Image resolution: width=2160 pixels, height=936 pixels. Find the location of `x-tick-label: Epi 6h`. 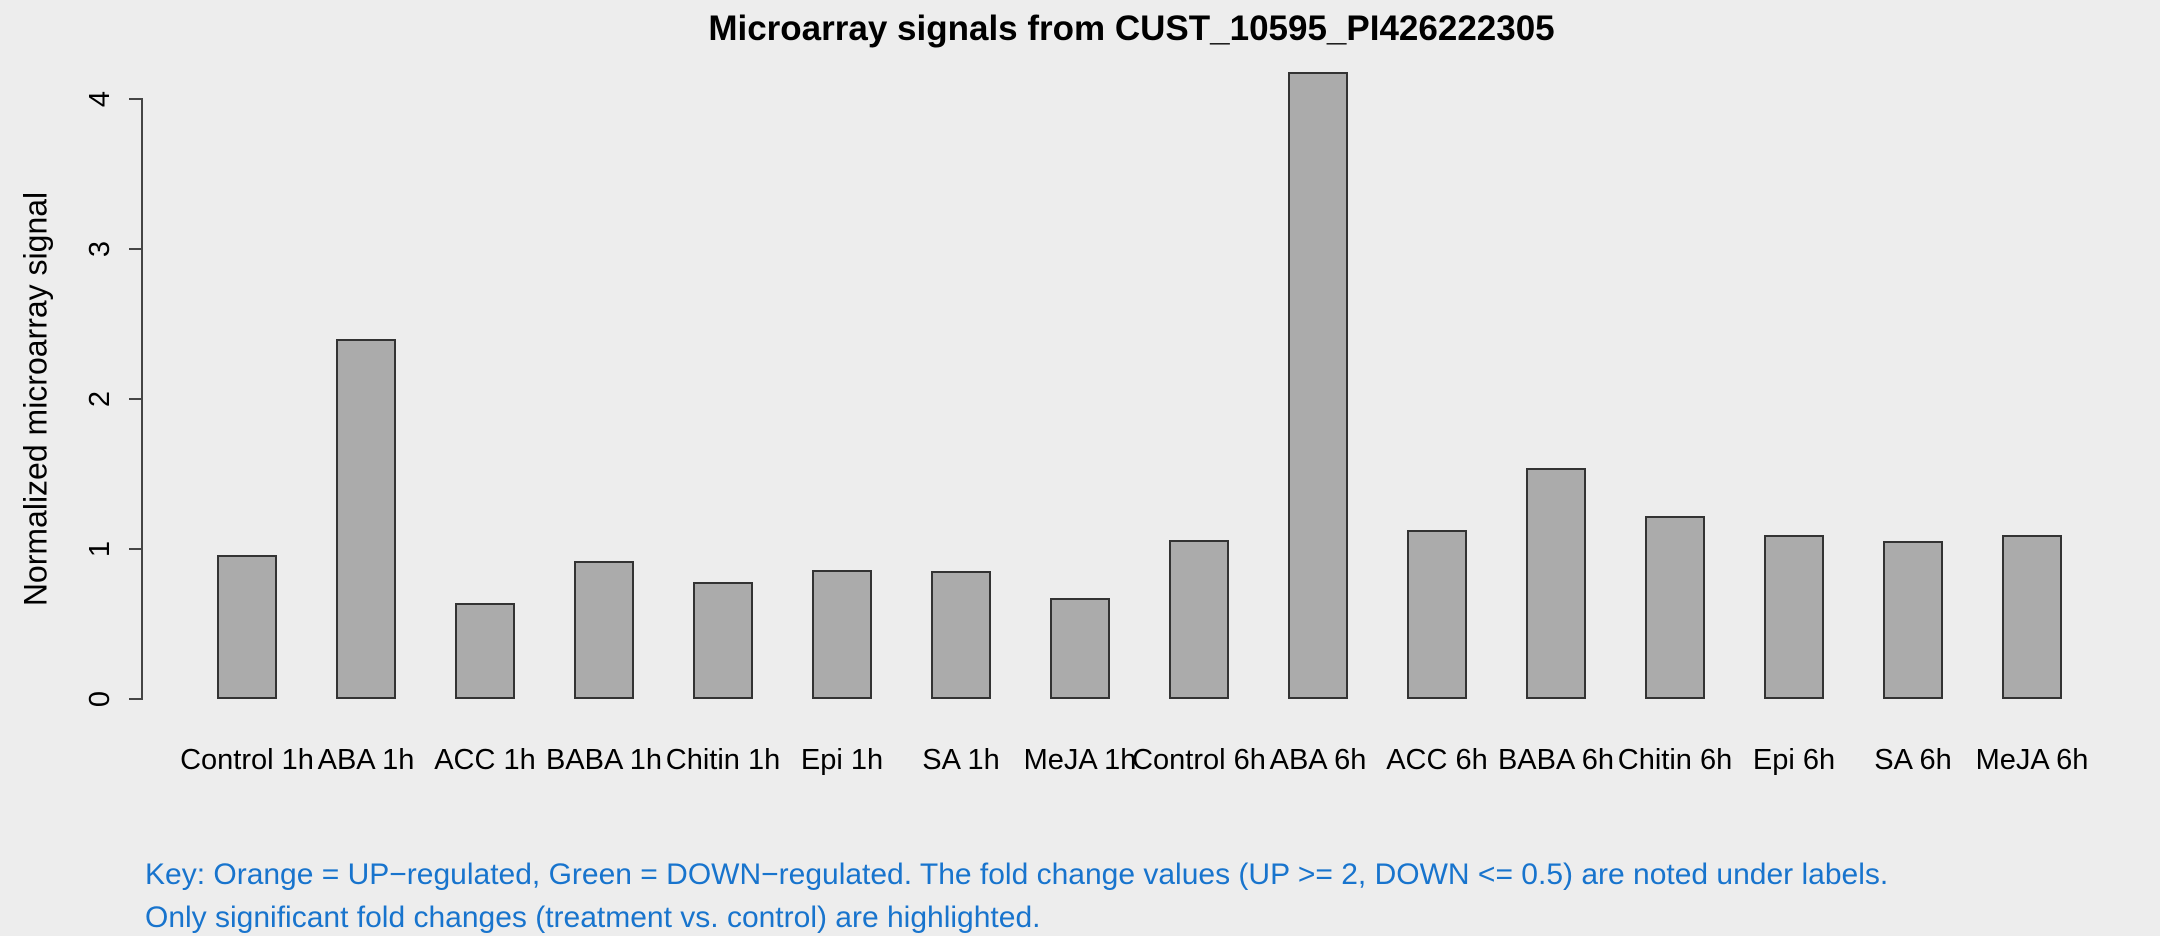

x-tick-label: Epi 6h is located at coordinates (1794, 760).